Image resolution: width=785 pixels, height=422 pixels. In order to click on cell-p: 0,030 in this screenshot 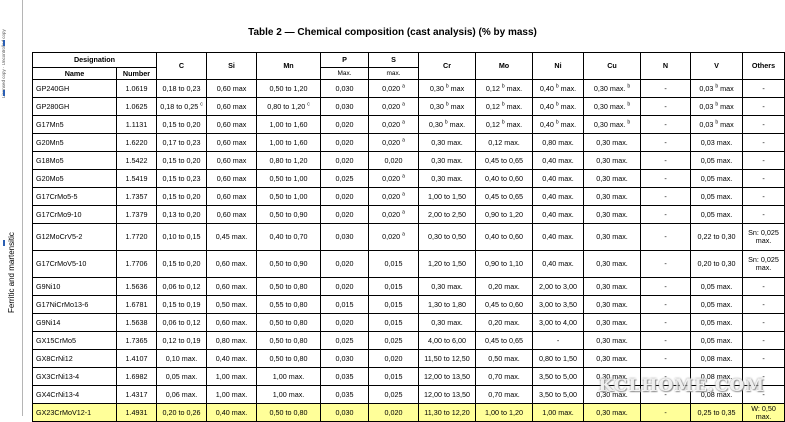, I will do `click(345, 106)`.